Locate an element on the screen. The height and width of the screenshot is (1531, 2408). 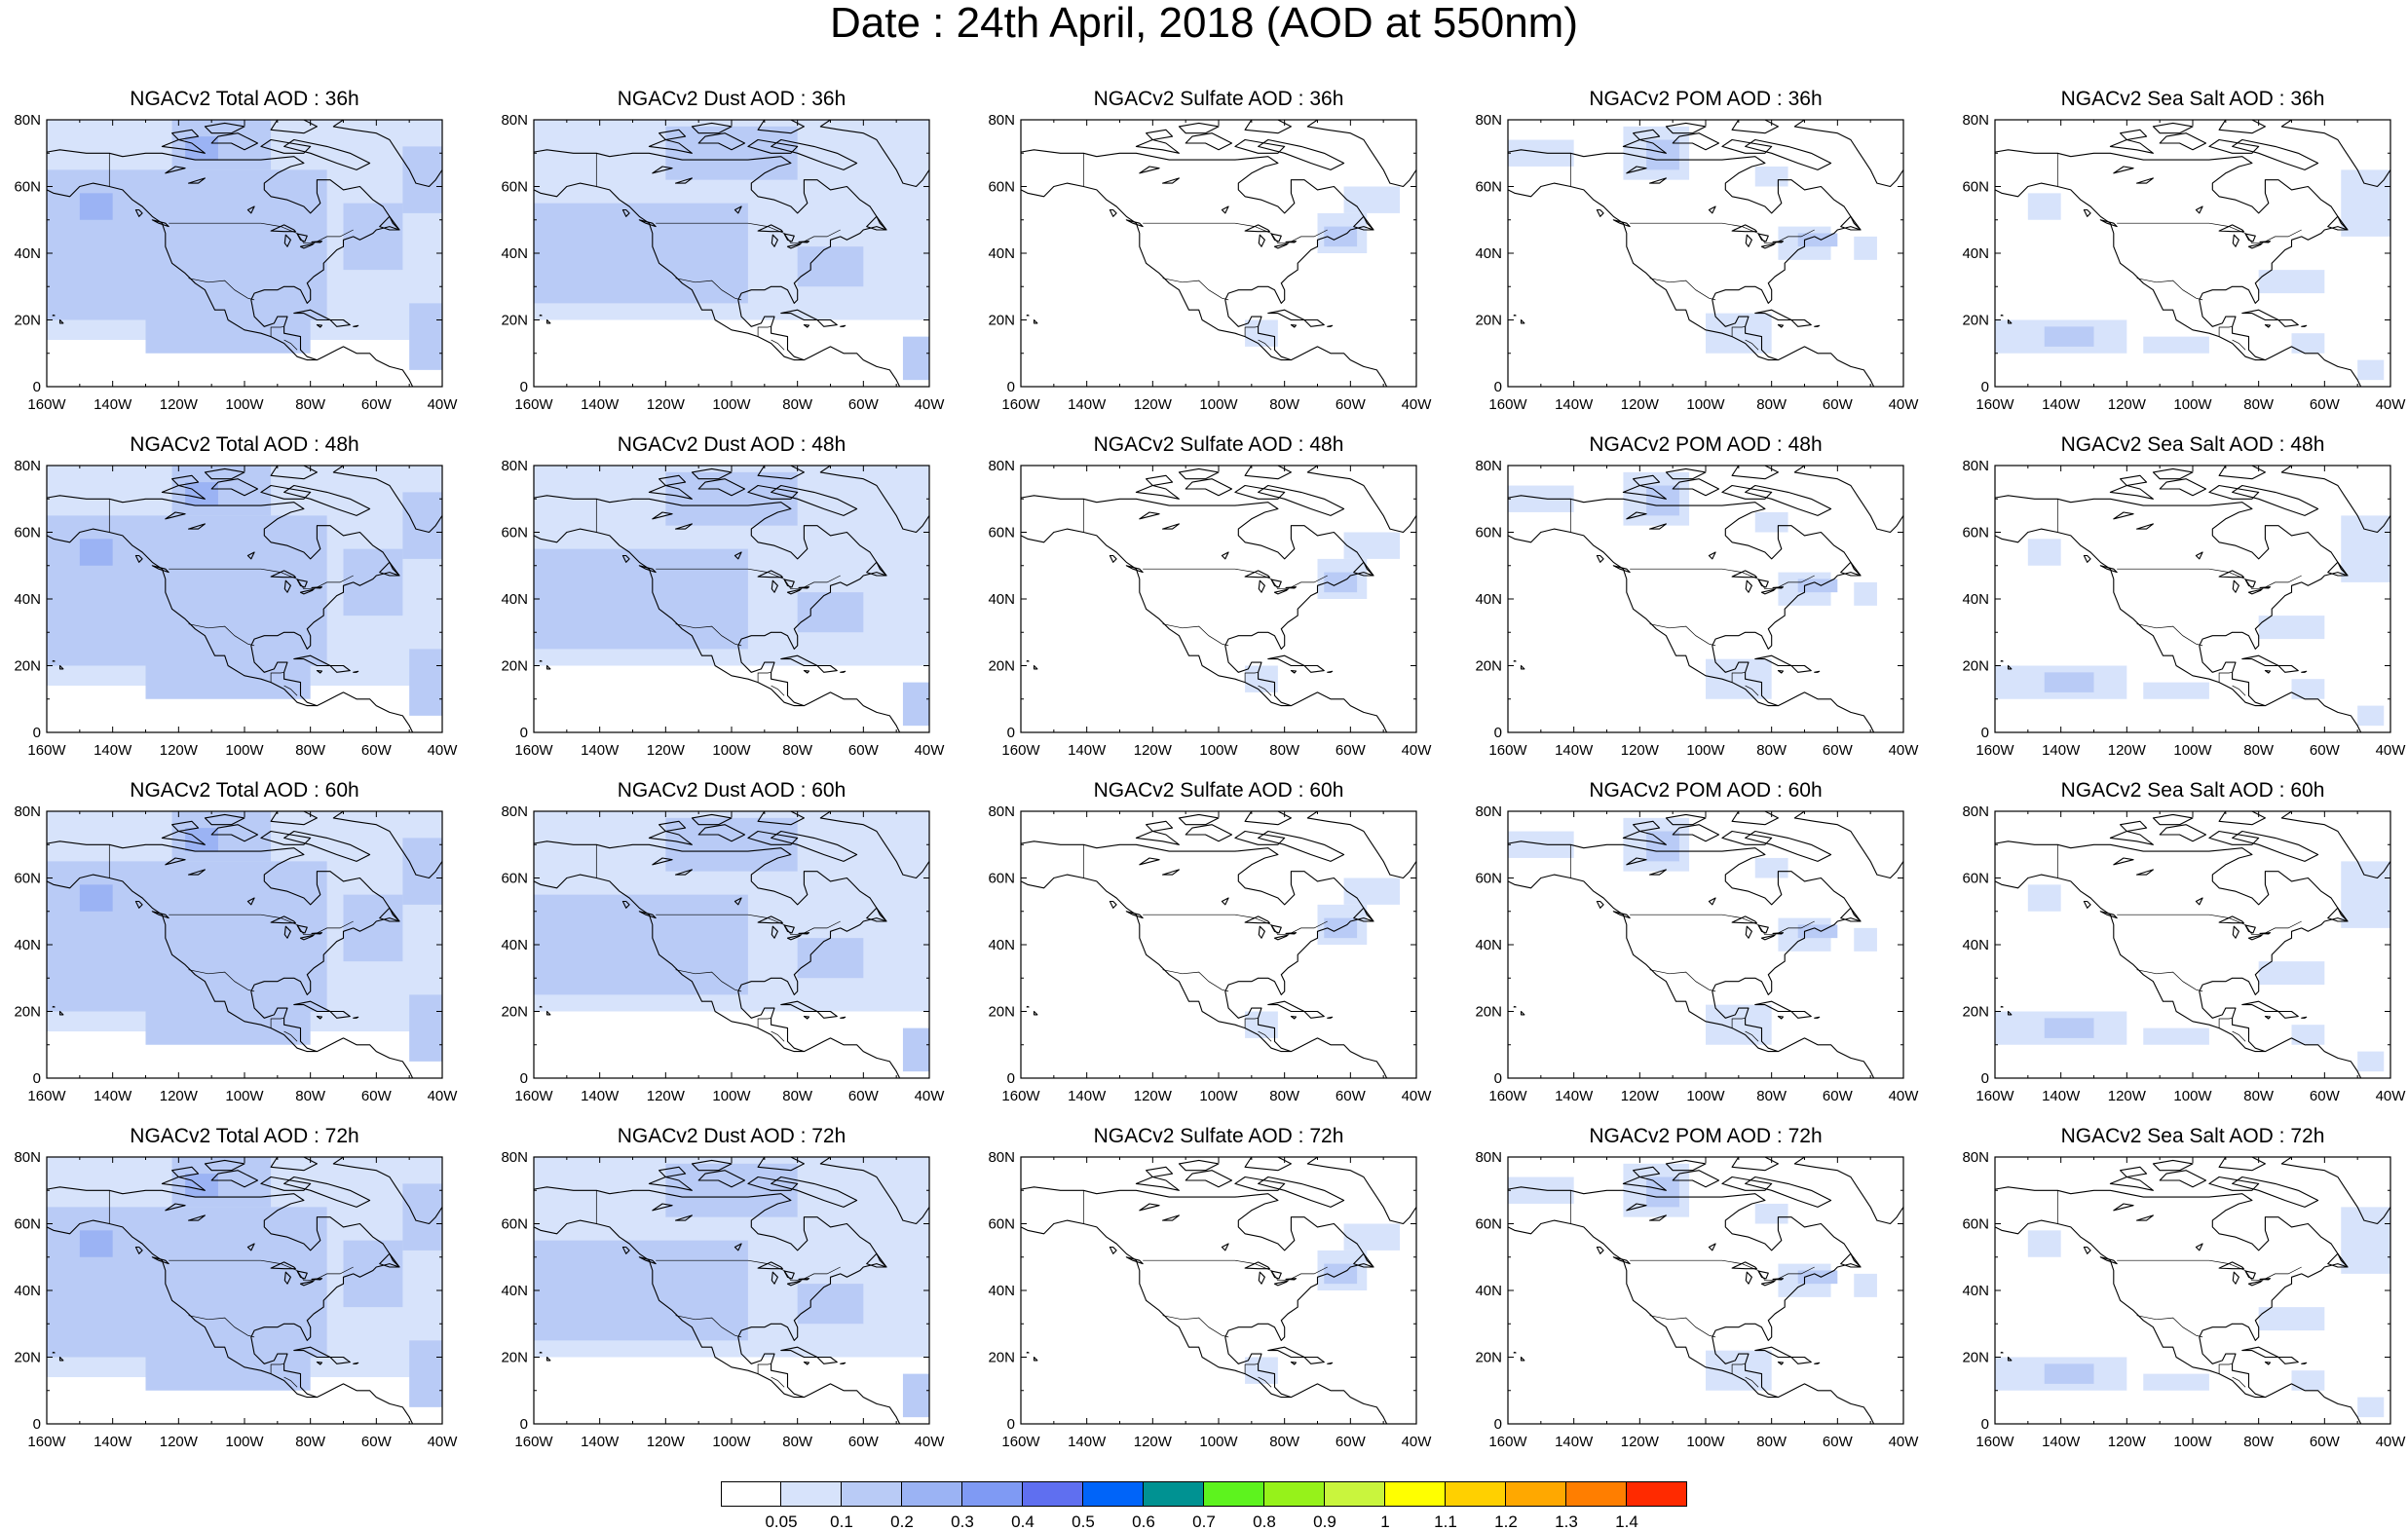
panel-title: NGACv2 Dust AOD : 60h is located at coordinates (732, 790).